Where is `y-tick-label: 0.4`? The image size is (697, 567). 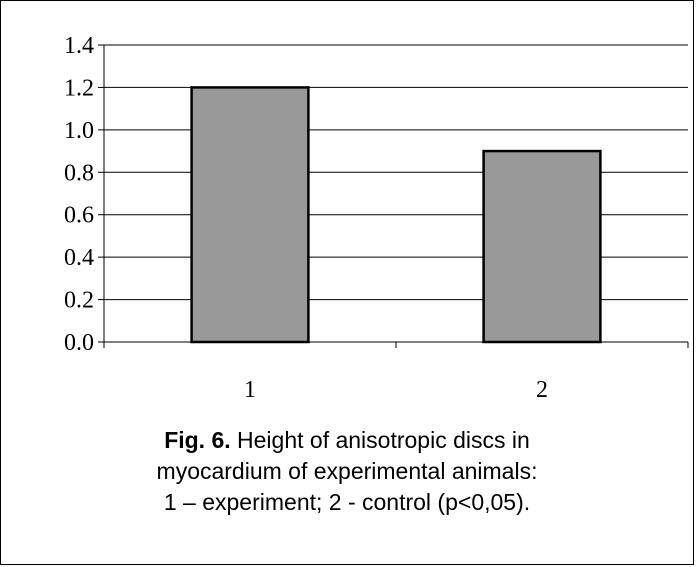
y-tick-label: 0.4 is located at coordinates (79, 258).